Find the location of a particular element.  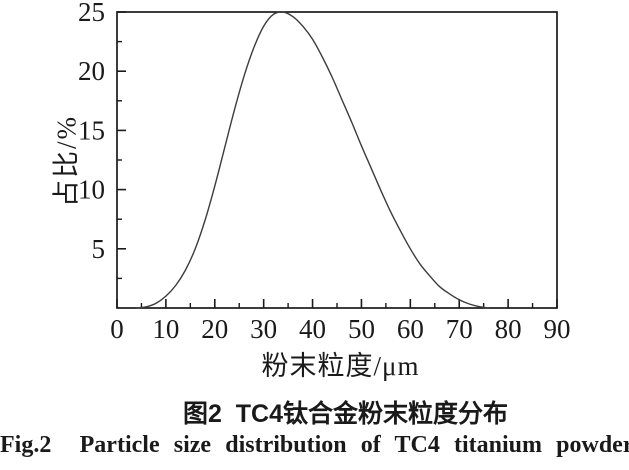

y-axis-tick-label: 15 is located at coordinates (91, 130).